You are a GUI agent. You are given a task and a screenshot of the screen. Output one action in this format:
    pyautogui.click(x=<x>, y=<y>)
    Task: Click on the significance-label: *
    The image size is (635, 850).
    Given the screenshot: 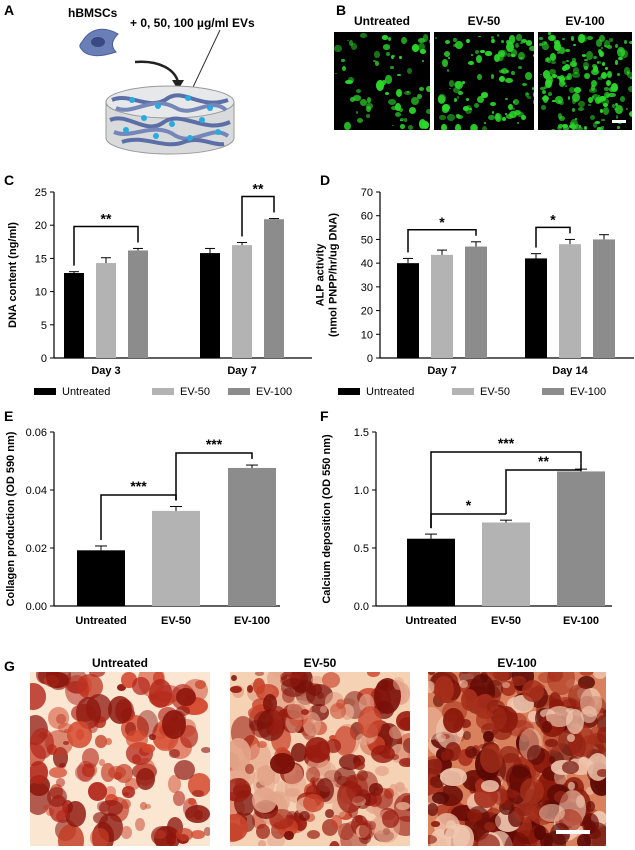 What is the action you would take?
    pyautogui.click(x=442, y=222)
    